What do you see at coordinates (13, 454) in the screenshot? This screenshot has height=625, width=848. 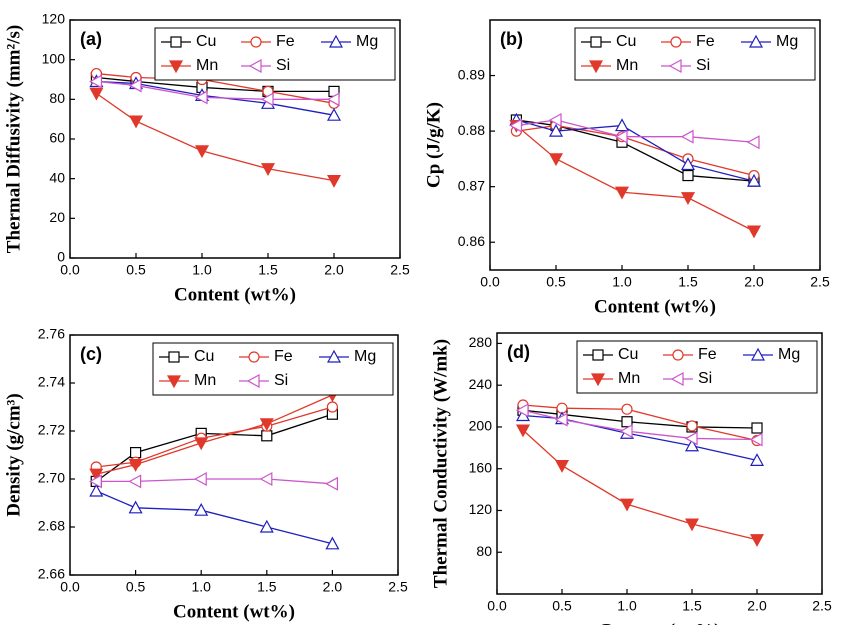 I see `y-axis-title: Density (g/cm³)` at bounding box center [13, 454].